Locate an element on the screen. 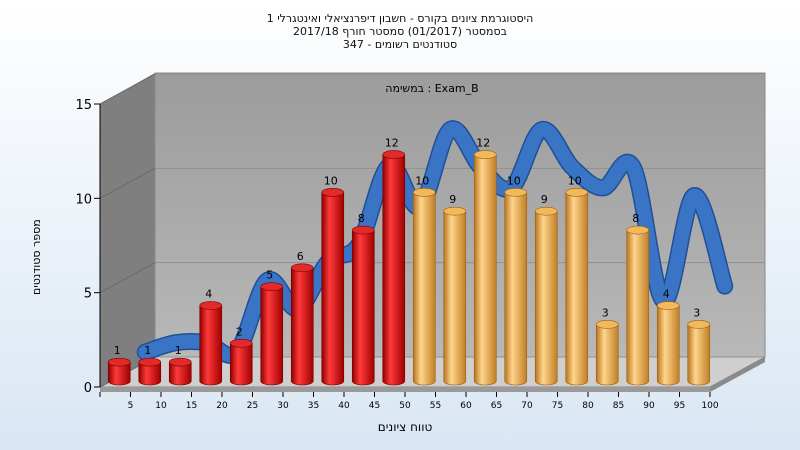 The image size is (800, 450). x-tick-label: 100 is located at coordinates (709, 406).